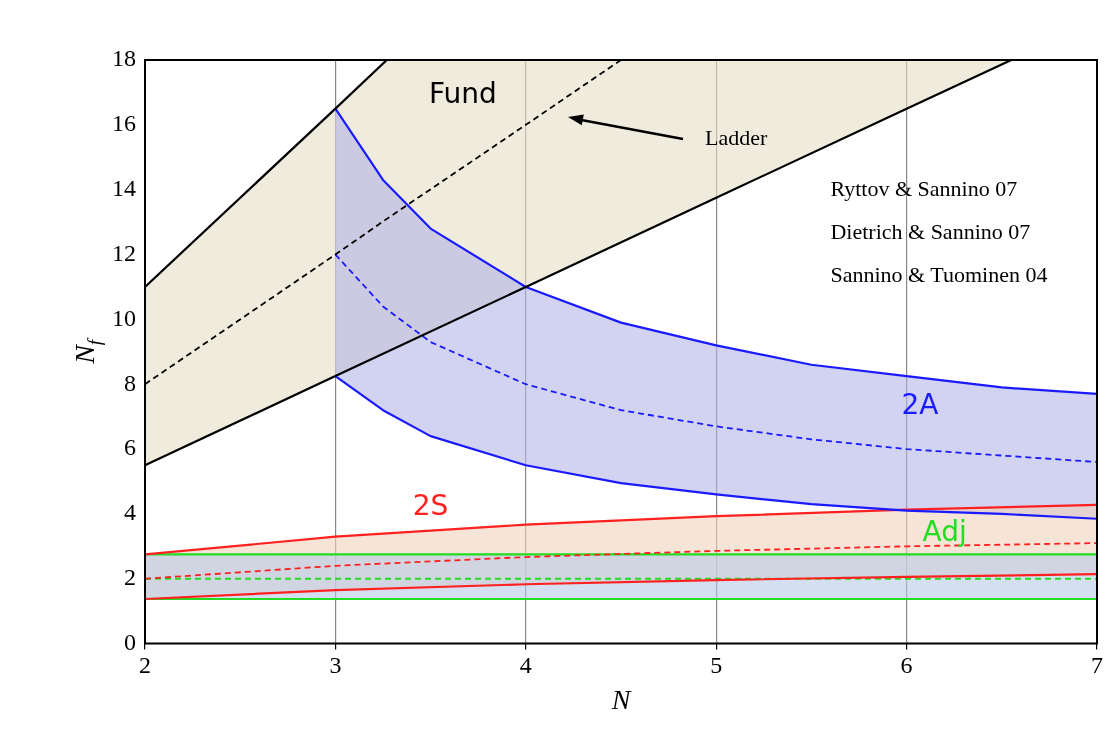 The height and width of the screenshot is (738, 1106). Describe the element at coordinates (621, 699) in the screenshot. I see `x-axis-title: N` at that location.